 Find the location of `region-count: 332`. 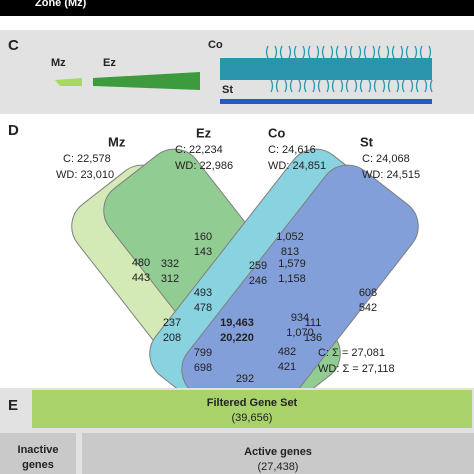

region-count: 332 is located at coordinates (170, 264).